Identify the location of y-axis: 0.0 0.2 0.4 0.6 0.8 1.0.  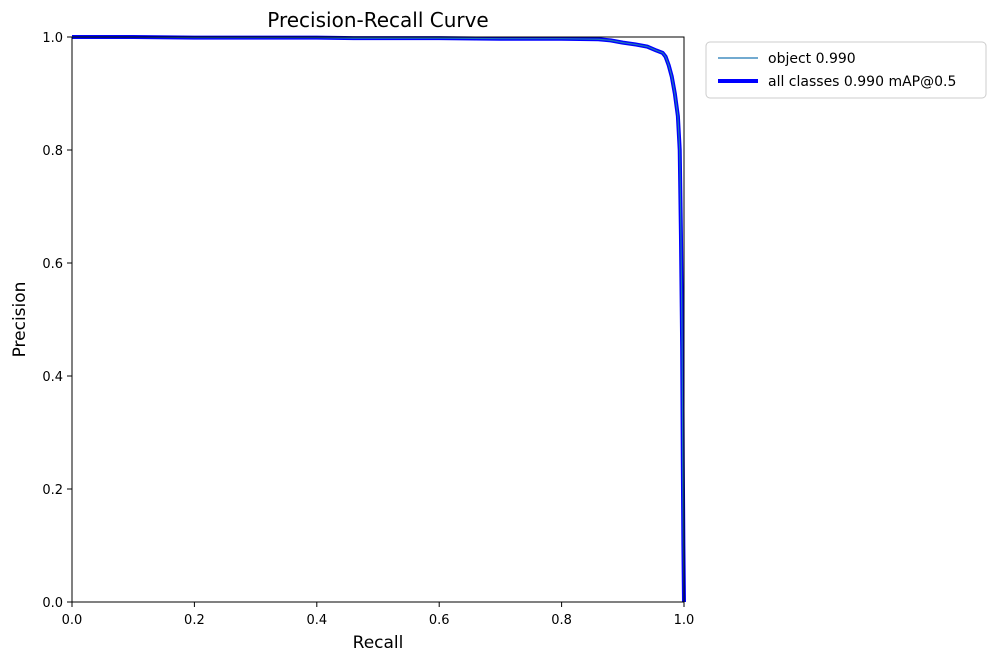
(57, 321).